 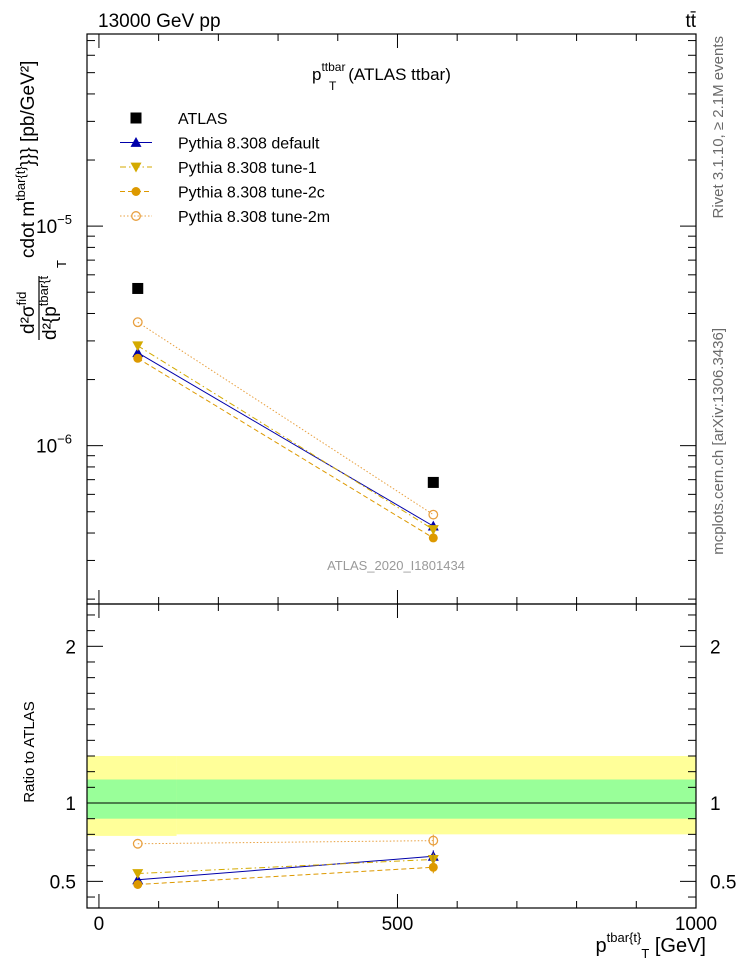 I want to click on legend-label-data: ATLAS, so click(x=203, y=119).